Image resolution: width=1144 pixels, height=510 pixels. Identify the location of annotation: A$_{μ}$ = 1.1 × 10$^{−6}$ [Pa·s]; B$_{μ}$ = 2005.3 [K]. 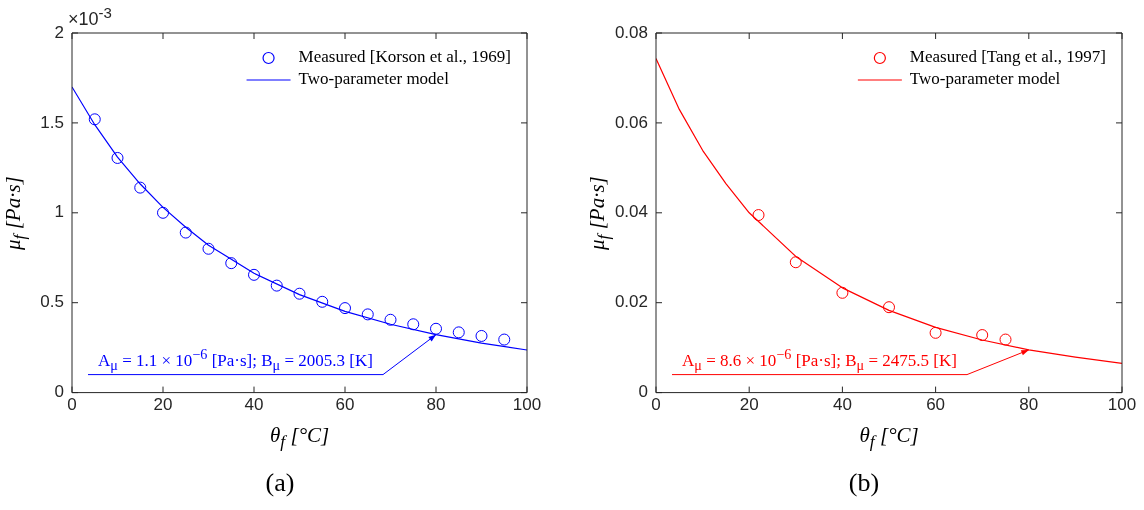
(235, 359).